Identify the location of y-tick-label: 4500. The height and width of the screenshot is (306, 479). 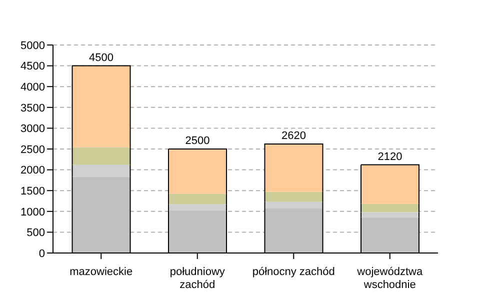
(32, 66).